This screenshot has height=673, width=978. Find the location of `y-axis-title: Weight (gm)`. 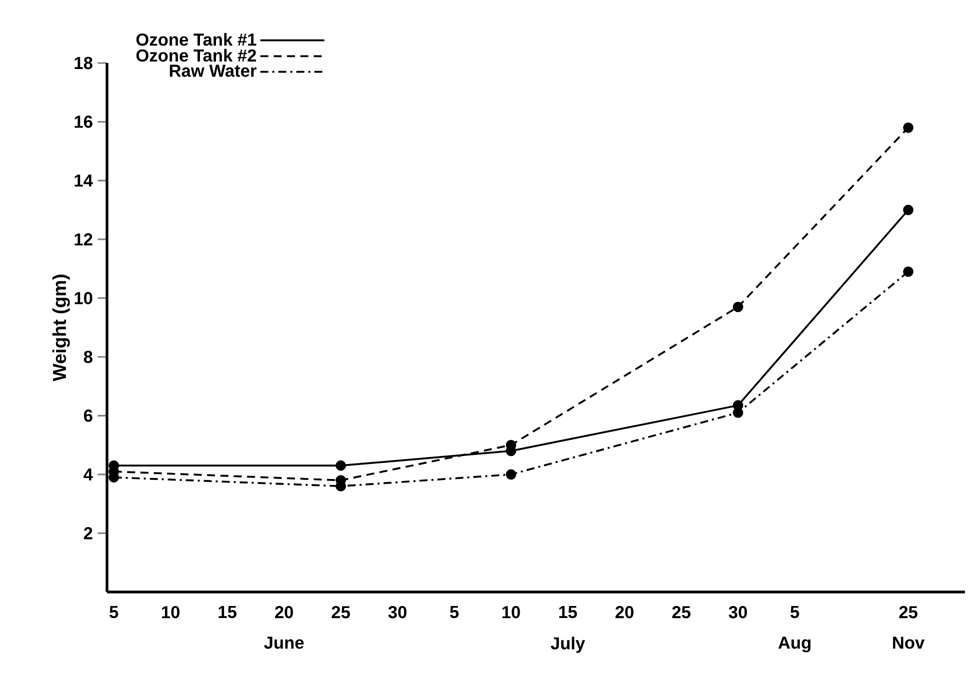

y-axis-title: Weight (gm) is located at coordinates (61, 328).